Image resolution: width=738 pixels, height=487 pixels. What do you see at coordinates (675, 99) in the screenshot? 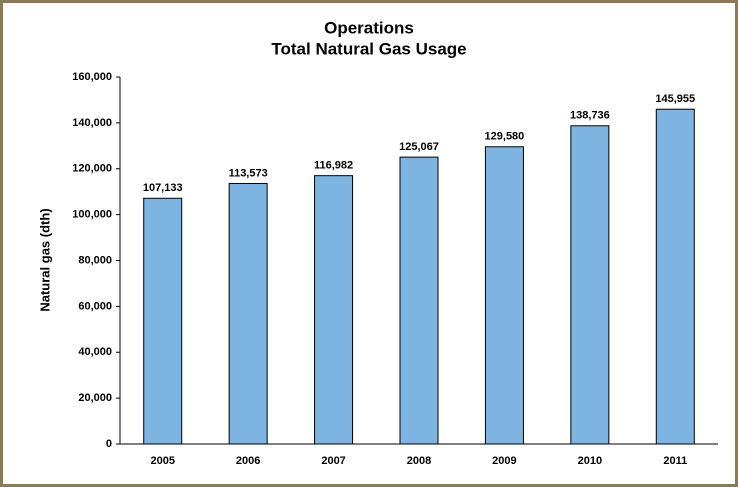
I see `data-label: 145,955` at bounding box center [675, 99].